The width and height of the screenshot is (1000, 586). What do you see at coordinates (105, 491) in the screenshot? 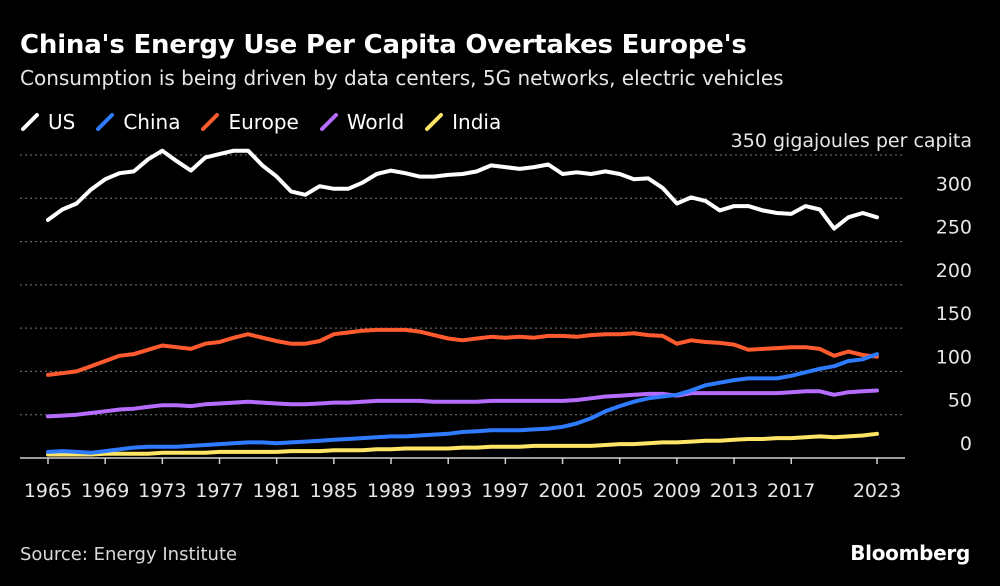
I see `x-tick-label-1969: 1969` at bounding box center [105, 491].